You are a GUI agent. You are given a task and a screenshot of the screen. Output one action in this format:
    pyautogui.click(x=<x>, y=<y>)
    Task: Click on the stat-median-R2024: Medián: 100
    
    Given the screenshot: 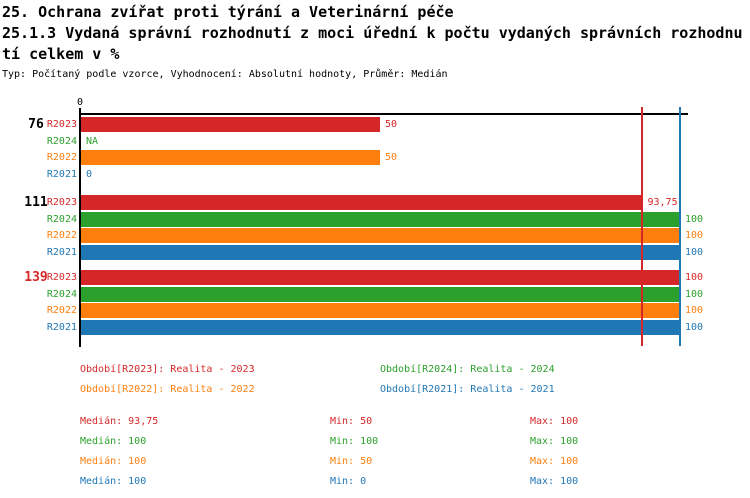 What is the action you would take?
    pyautogui.click(x=113, y=441)
    